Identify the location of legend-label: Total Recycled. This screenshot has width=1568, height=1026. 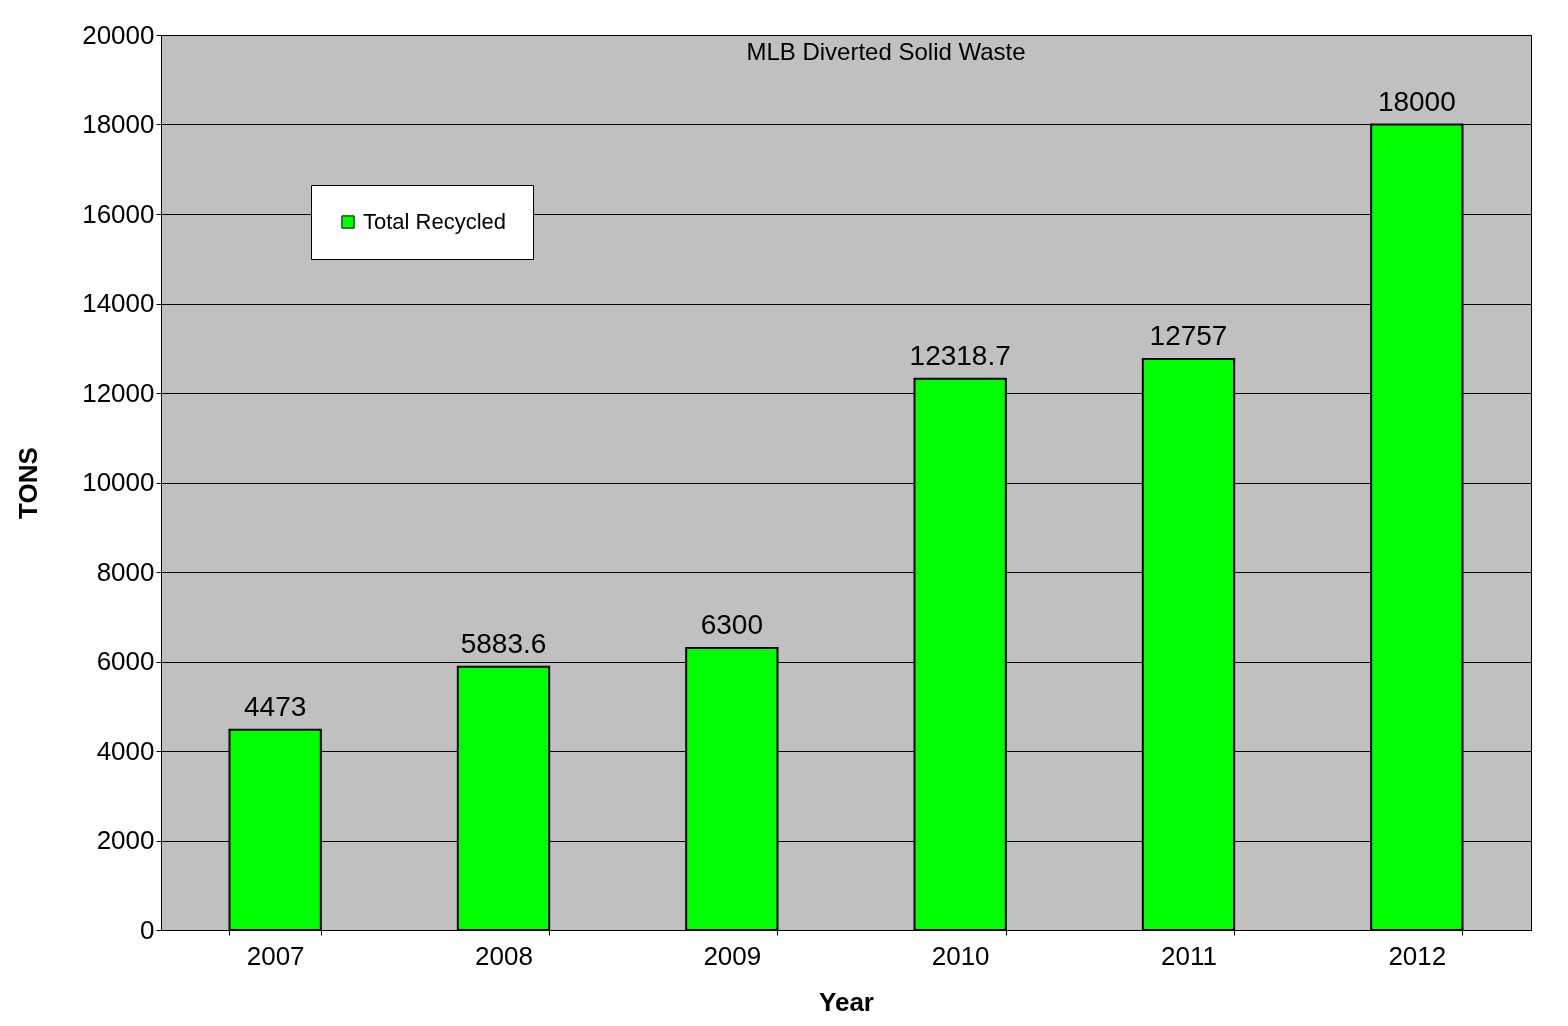
(435, 221).